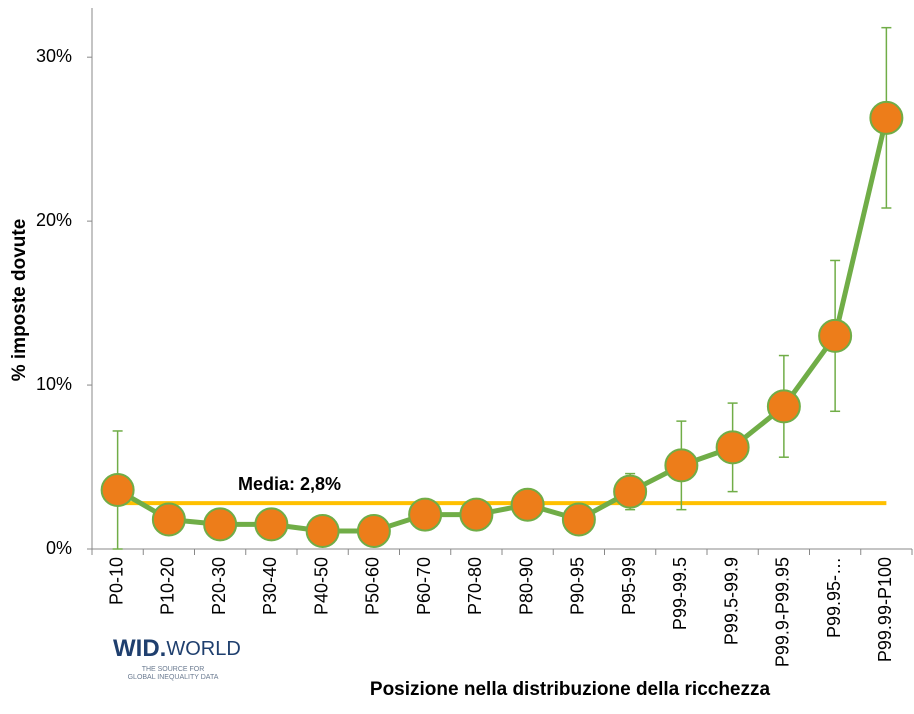 The height and width of the screenshot is (714, 914). Describe the element at coordinates (680, 593) in the screenshot. I see `x-tick-label: P99-99.5` at that location.